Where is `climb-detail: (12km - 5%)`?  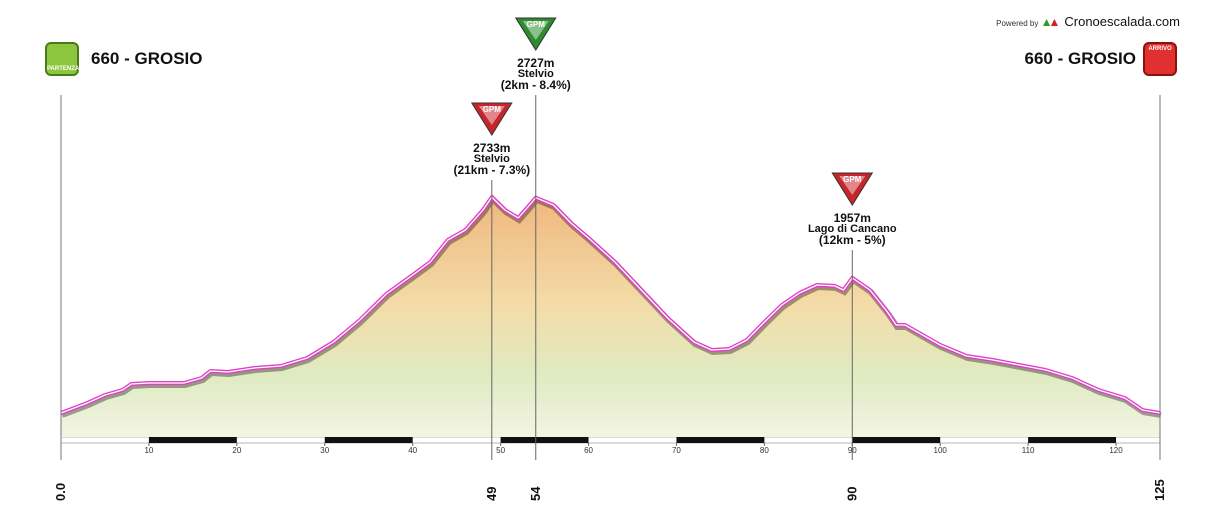 climb-detail: (12km - 5%) is located at coordinates (852, 240).